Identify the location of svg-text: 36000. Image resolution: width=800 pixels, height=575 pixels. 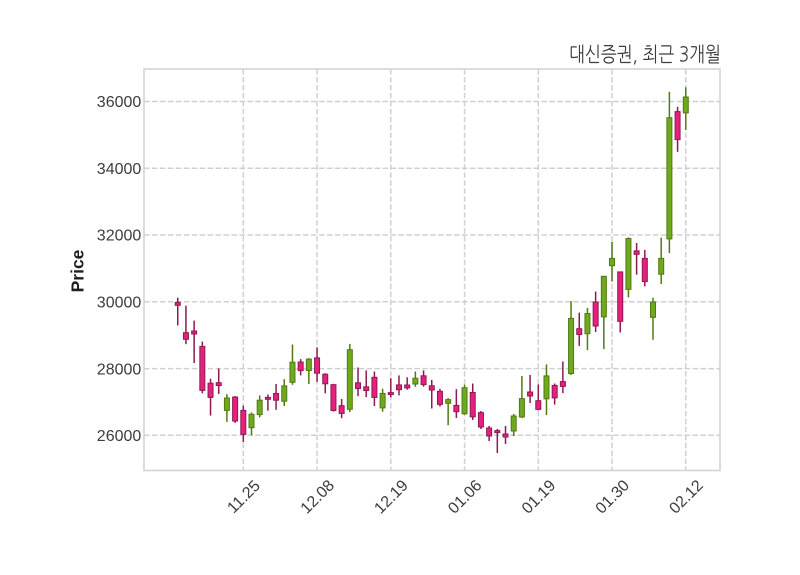
(119, 102).